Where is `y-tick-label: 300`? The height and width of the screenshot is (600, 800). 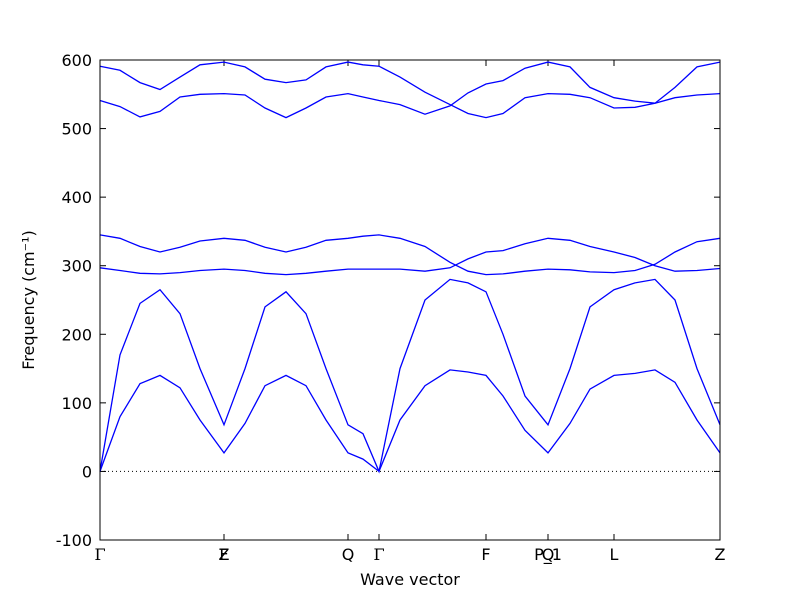
y-tick-label: 300 is located at coordinates (76, 266).